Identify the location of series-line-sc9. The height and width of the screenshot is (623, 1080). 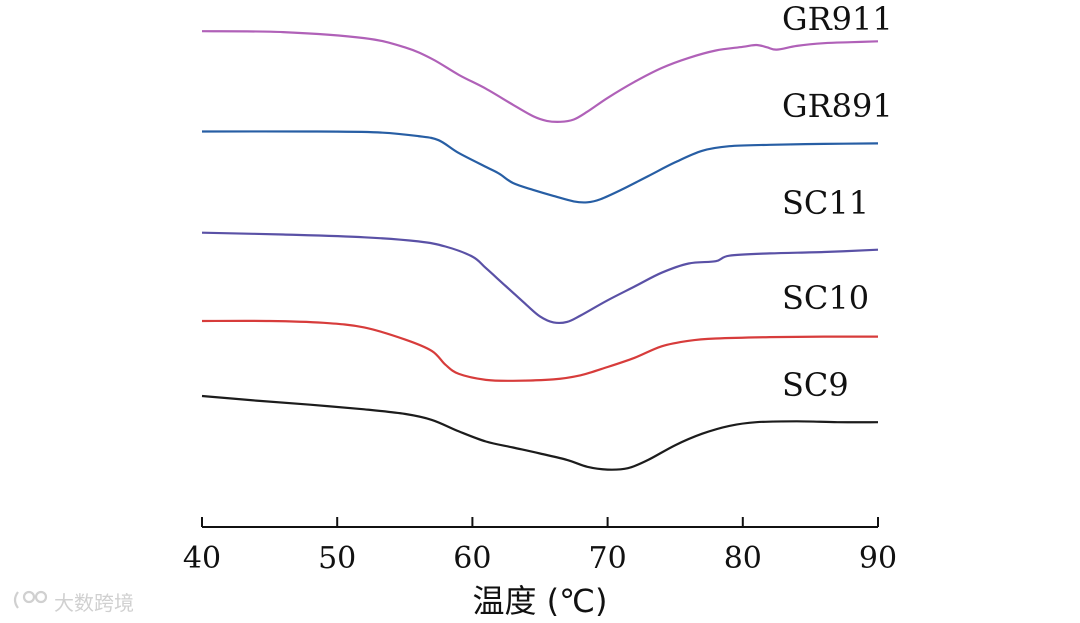
(540, 432).